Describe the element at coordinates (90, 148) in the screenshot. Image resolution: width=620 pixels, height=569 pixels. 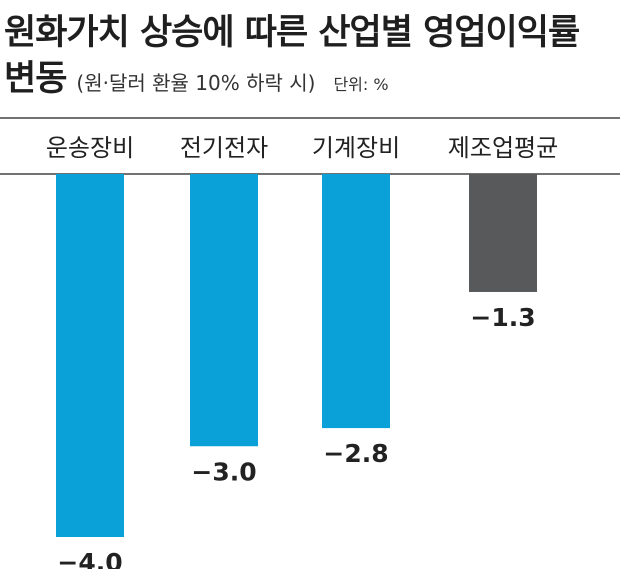
I see `category-label: 운송장비` at that location.